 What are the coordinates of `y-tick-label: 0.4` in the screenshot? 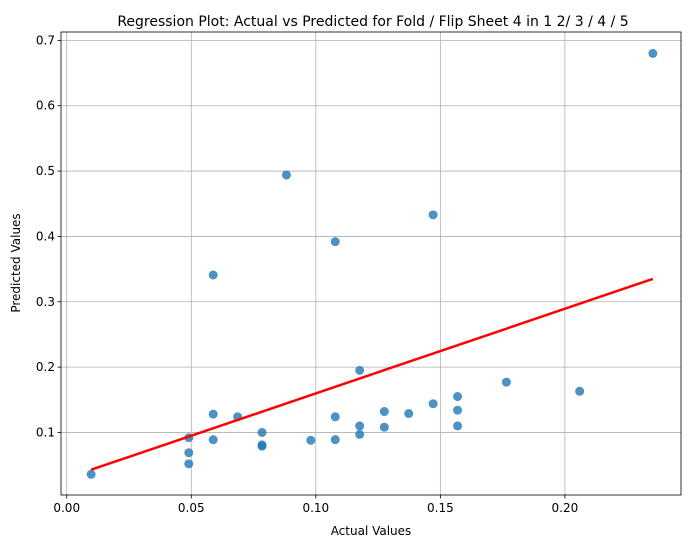 It's located at (45, 236).